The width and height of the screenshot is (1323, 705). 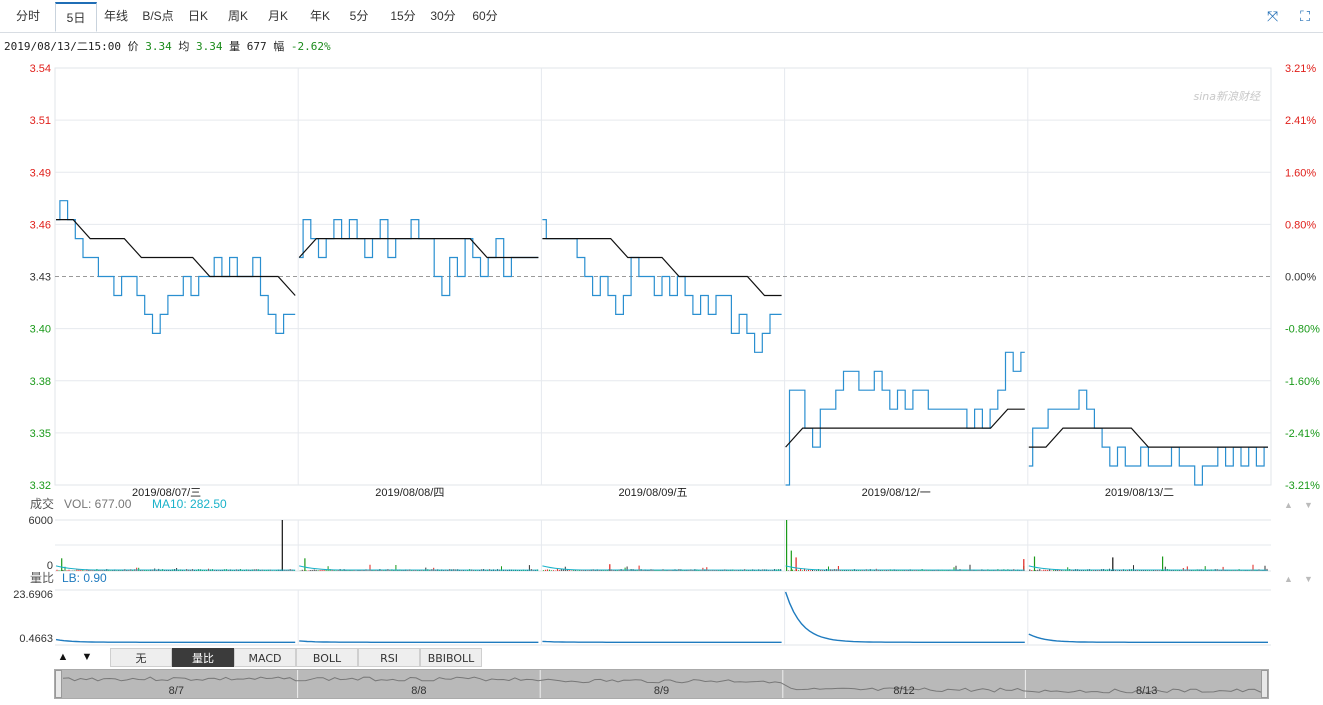 I want to click on indicator-tab-1: 量比, so click(x=203, y=657).